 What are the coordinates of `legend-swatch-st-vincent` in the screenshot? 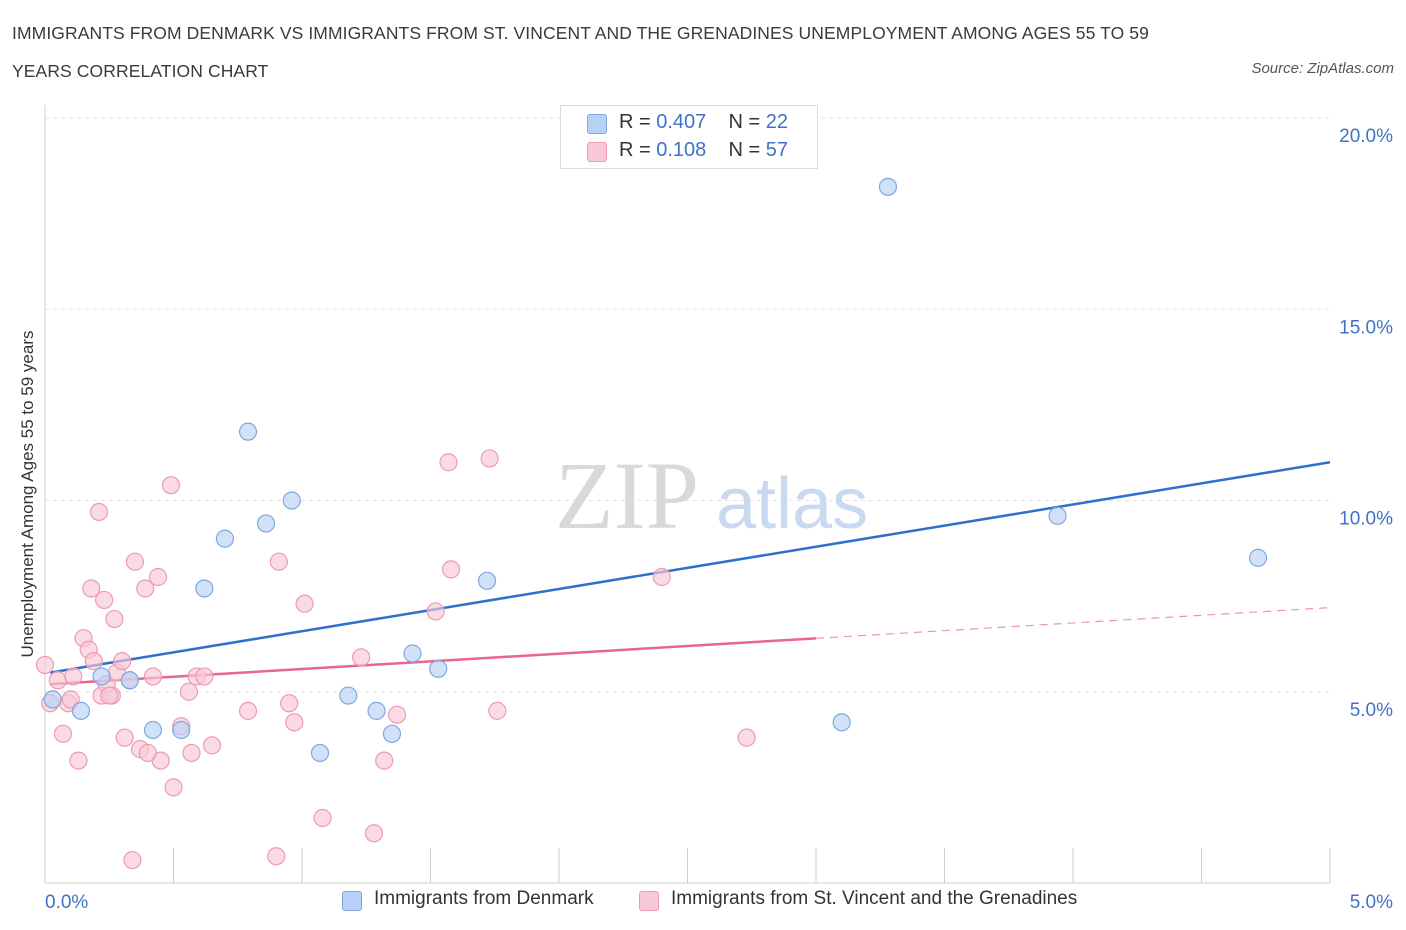 It's located at (597, 152).